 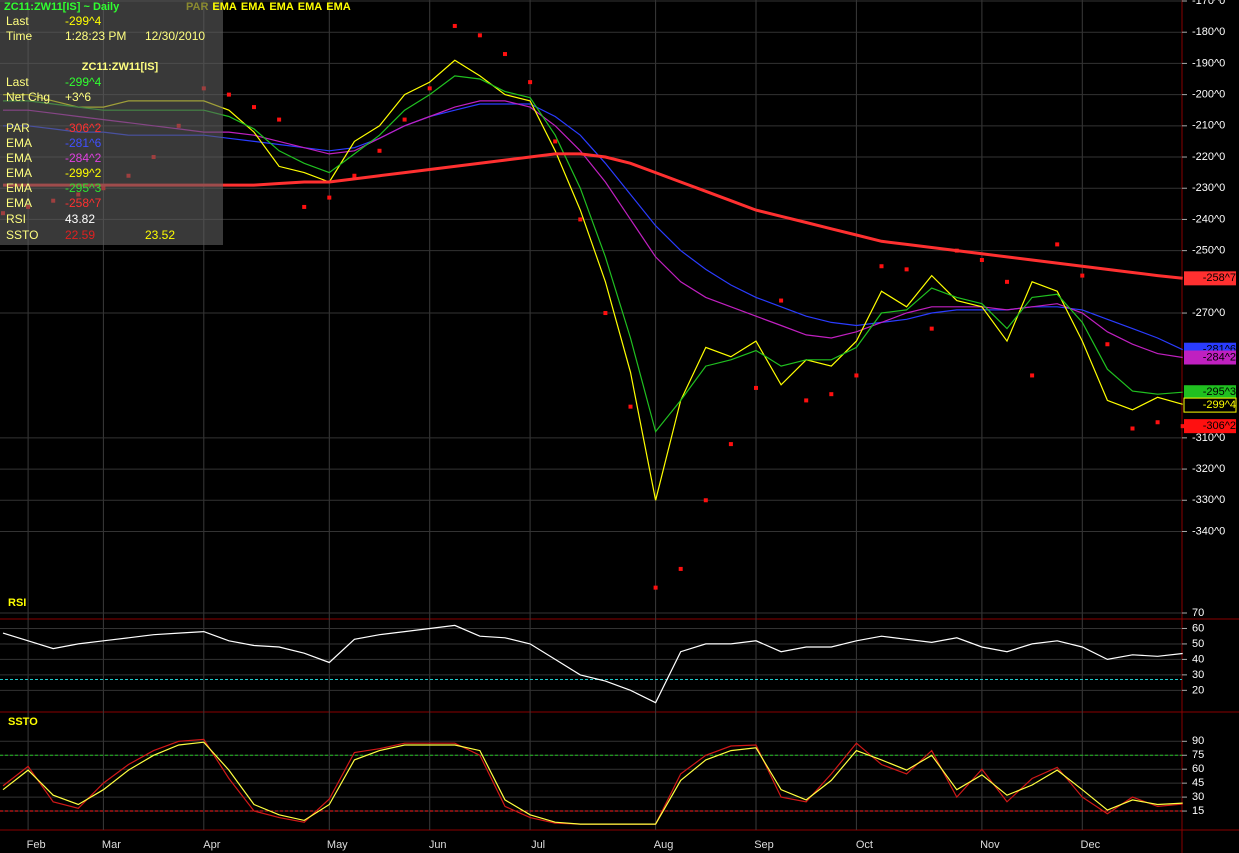 What do you see at coordinates (1198, 741) in the screenshot?
I see `y-tick-label: 90` at bounding box center [1198, 741].